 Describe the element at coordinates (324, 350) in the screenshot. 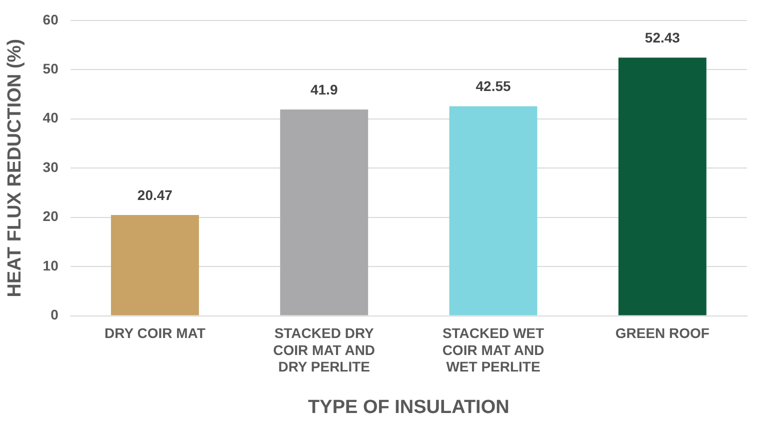

I see `x-tick-label: STACKED DRY COIR MAT AND DRY PERLITE` at that location.